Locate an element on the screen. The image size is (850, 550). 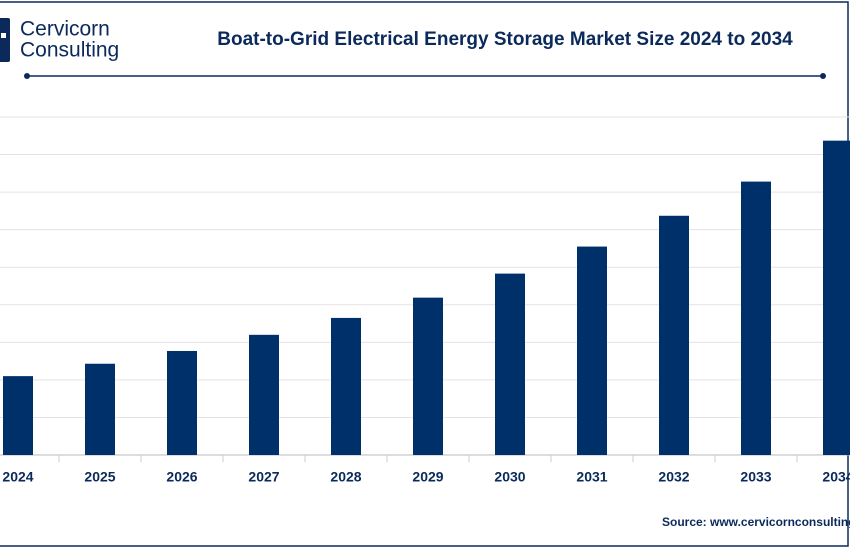
logo-icon is located at coordinates (5, 40).